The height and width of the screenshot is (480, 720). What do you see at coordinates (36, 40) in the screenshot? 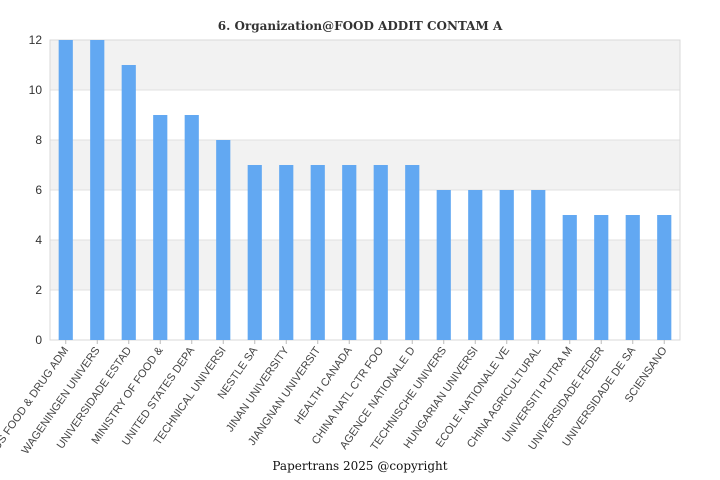
I see `y-tick-label: 12` at bounding box center [36, 40].